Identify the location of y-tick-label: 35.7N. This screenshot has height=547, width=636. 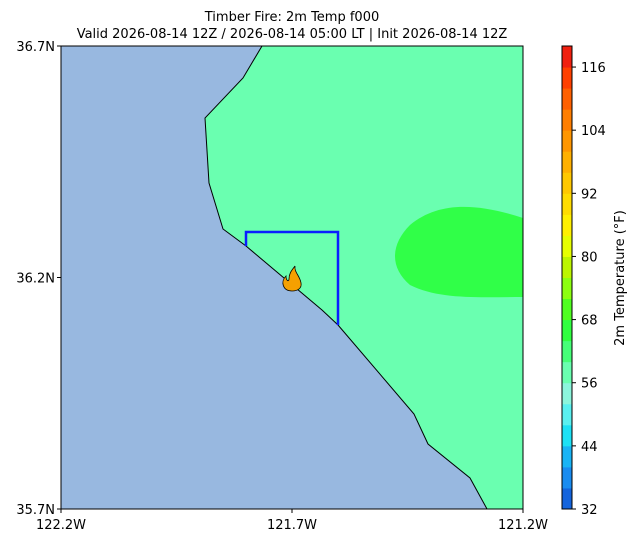
(35, 510).